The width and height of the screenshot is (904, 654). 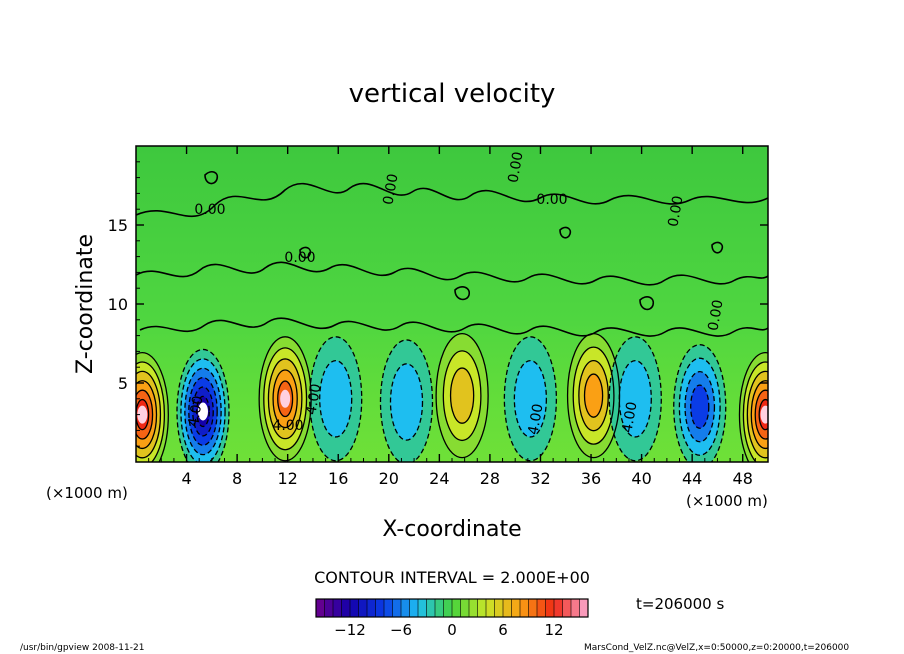 I want to click on y-tick-label: 15, so click(x=118, y=225).